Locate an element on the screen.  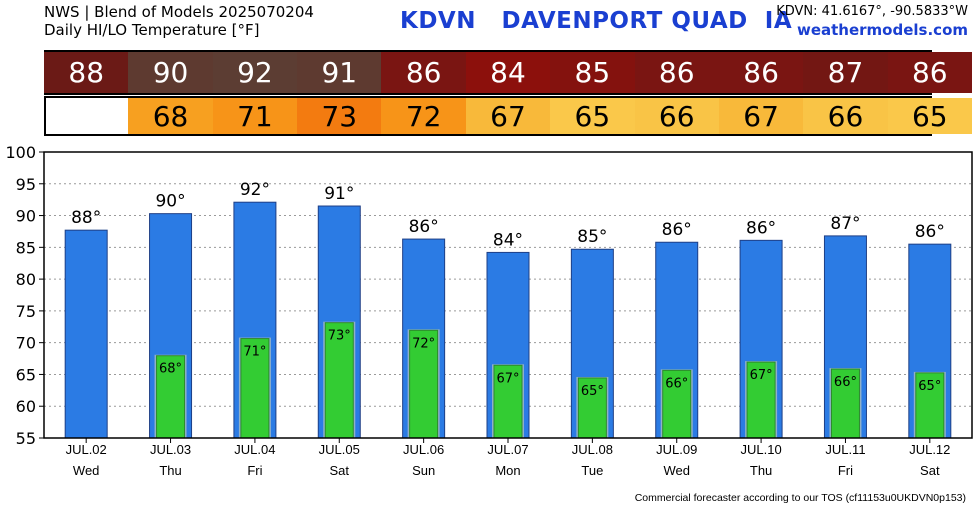
x-tick-label: JUL.12 is located at coordinates (929, 449).